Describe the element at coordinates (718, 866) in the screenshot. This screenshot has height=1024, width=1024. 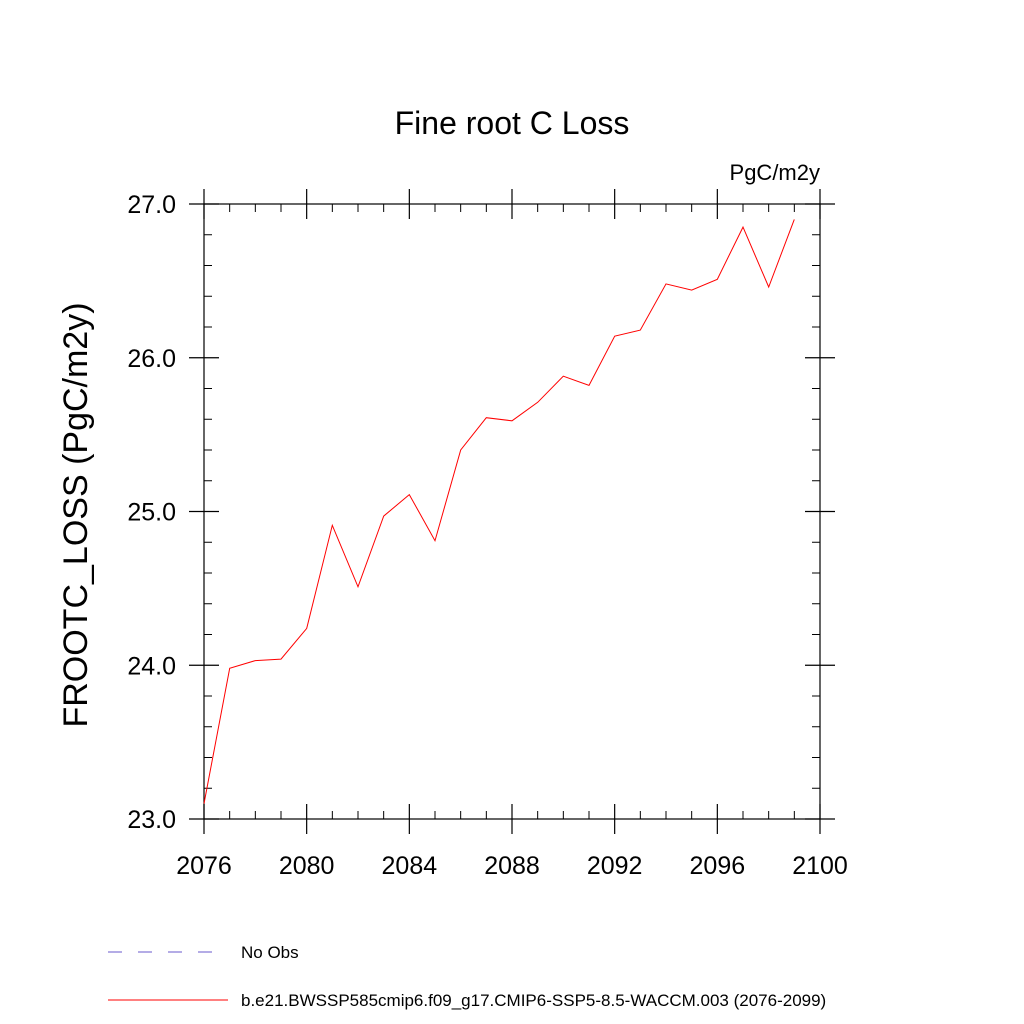
I see `x-tick-label: 2096` at that location.